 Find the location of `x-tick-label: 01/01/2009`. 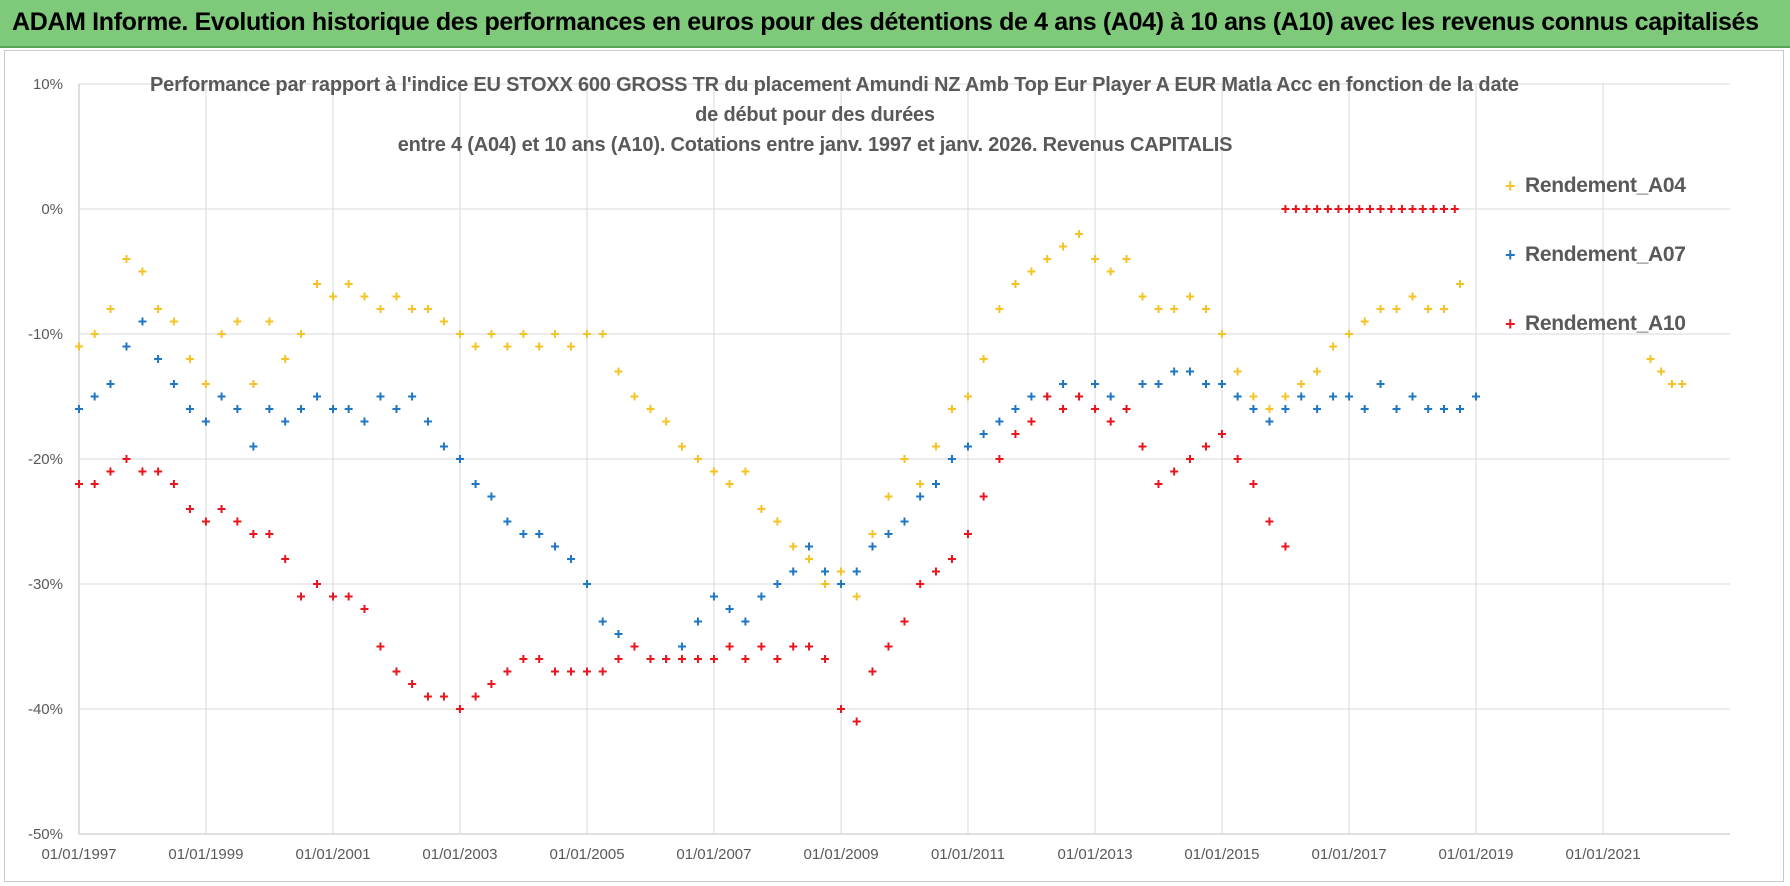

x-tick-label: 01/01/2009 is located at coordinates (841, 854).